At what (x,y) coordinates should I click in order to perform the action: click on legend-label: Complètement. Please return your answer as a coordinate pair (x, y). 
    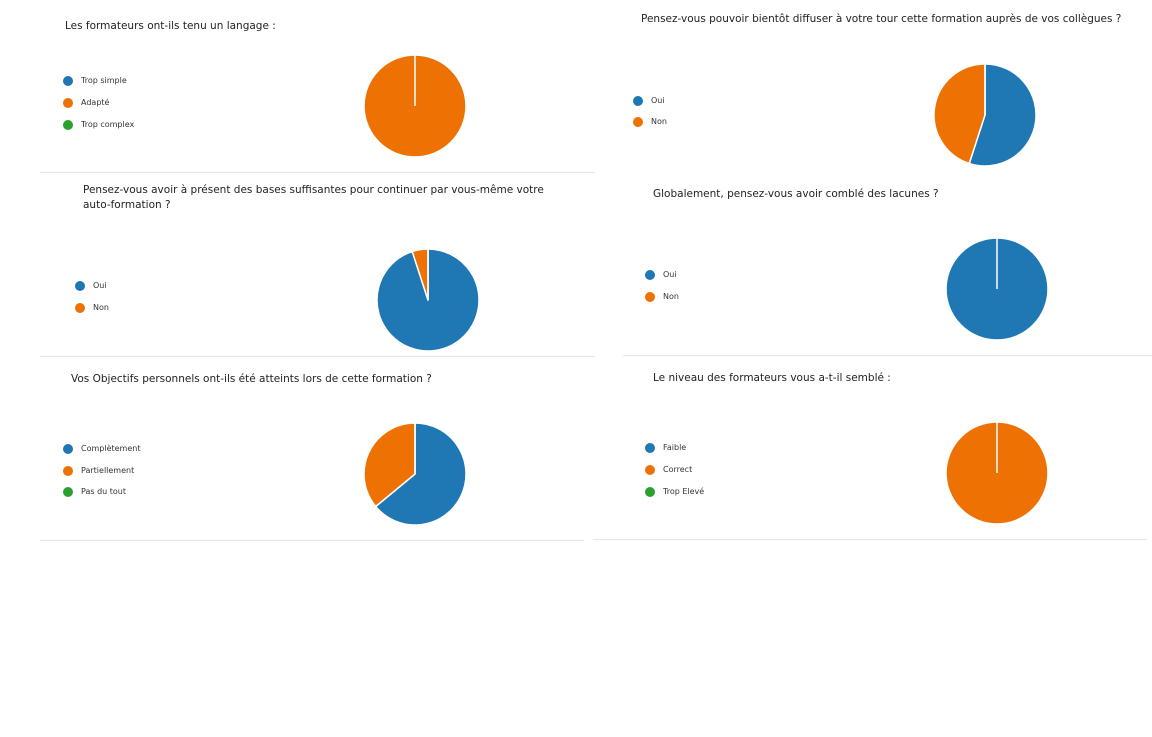
    Looking at the image, I should click on (111, 448).